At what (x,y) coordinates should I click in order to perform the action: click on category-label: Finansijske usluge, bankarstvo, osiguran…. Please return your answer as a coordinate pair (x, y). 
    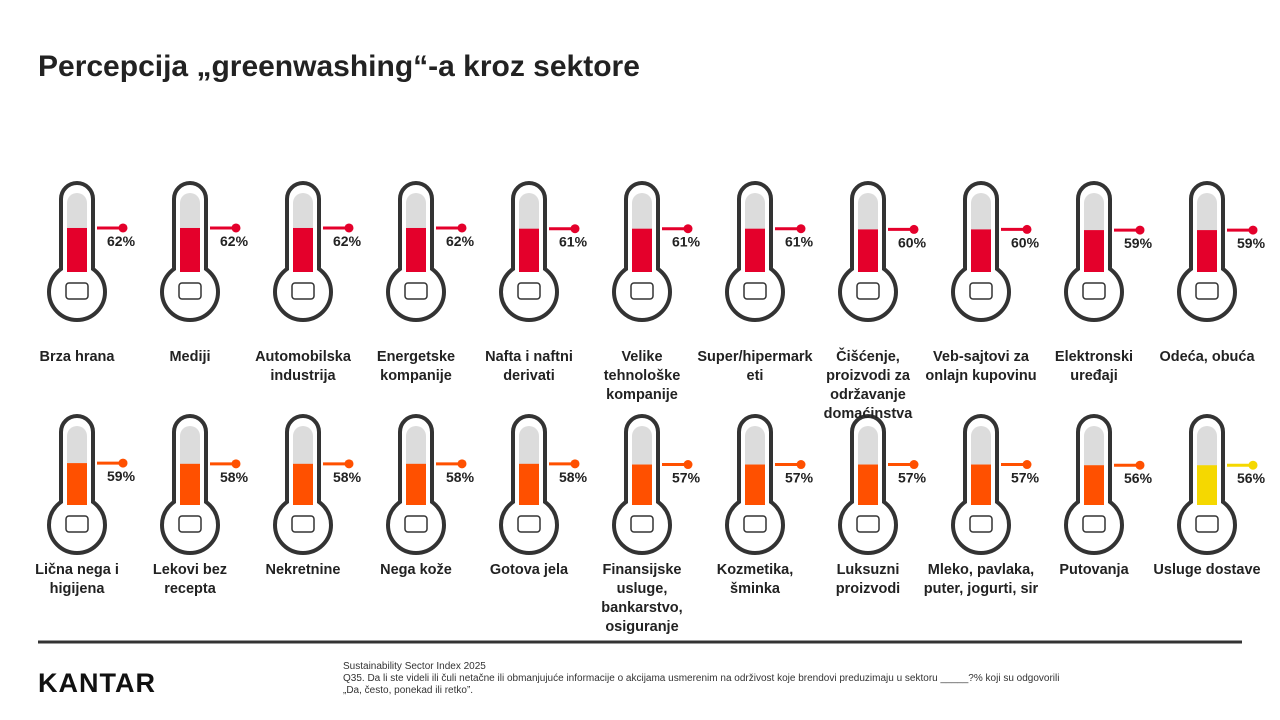
    Looking at the image, I should click on (642, 598).